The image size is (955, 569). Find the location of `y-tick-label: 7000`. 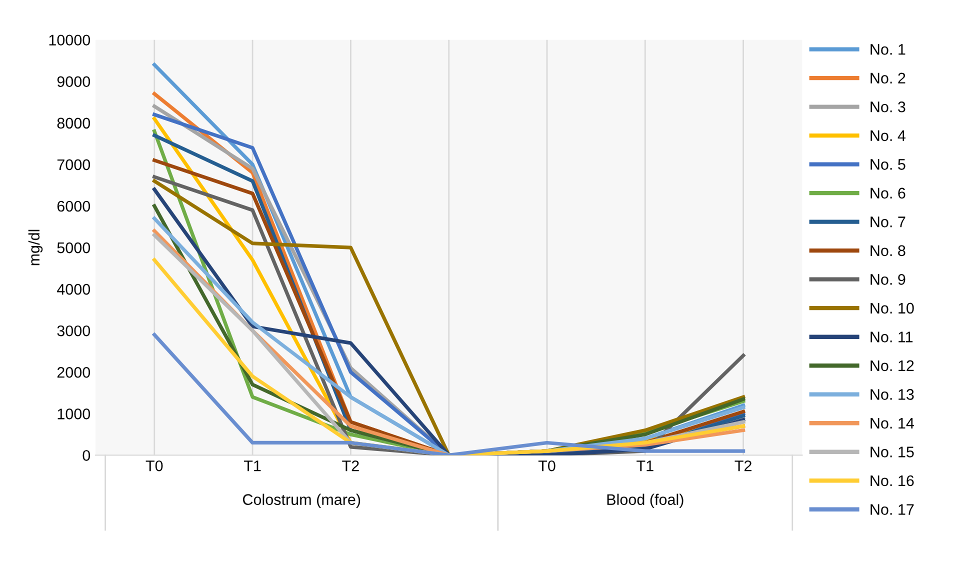

y-tick-label: 7000 is located at coordinates (73, 164).